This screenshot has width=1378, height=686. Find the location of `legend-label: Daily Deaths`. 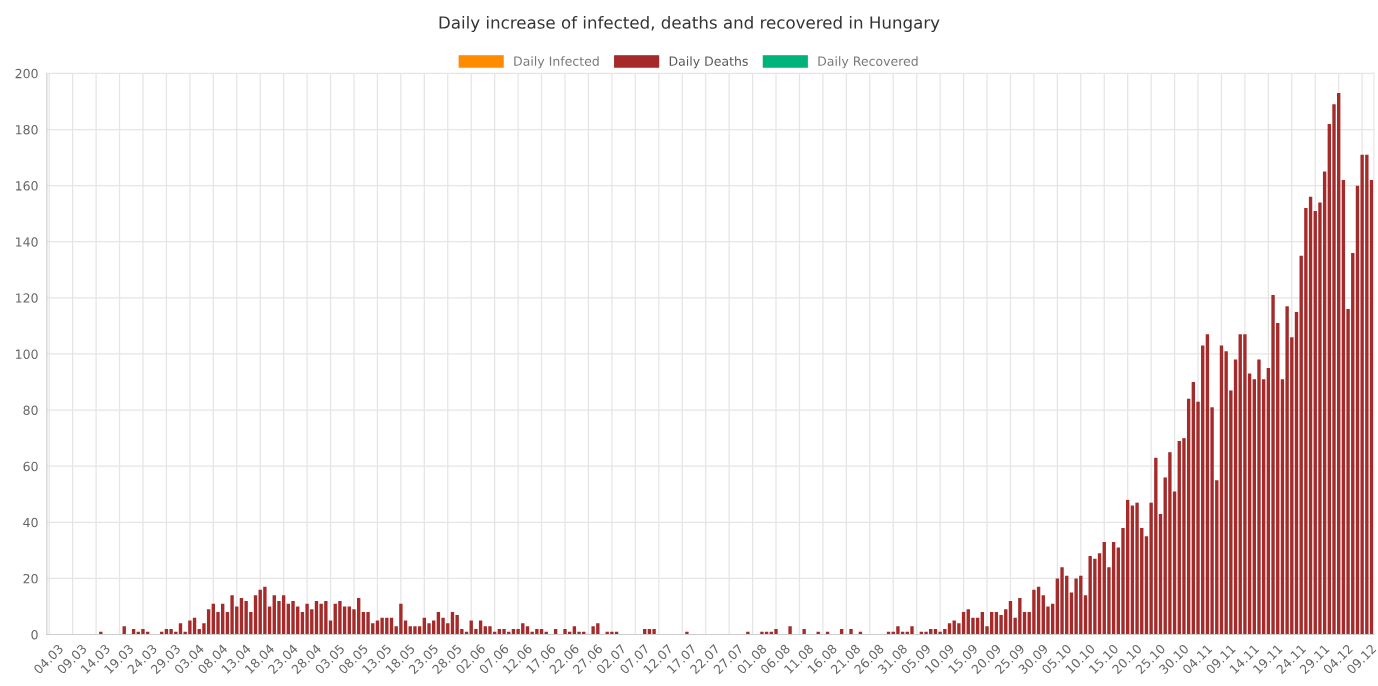

legend-label: Daily Deaths is located at coordinates (708, 62).